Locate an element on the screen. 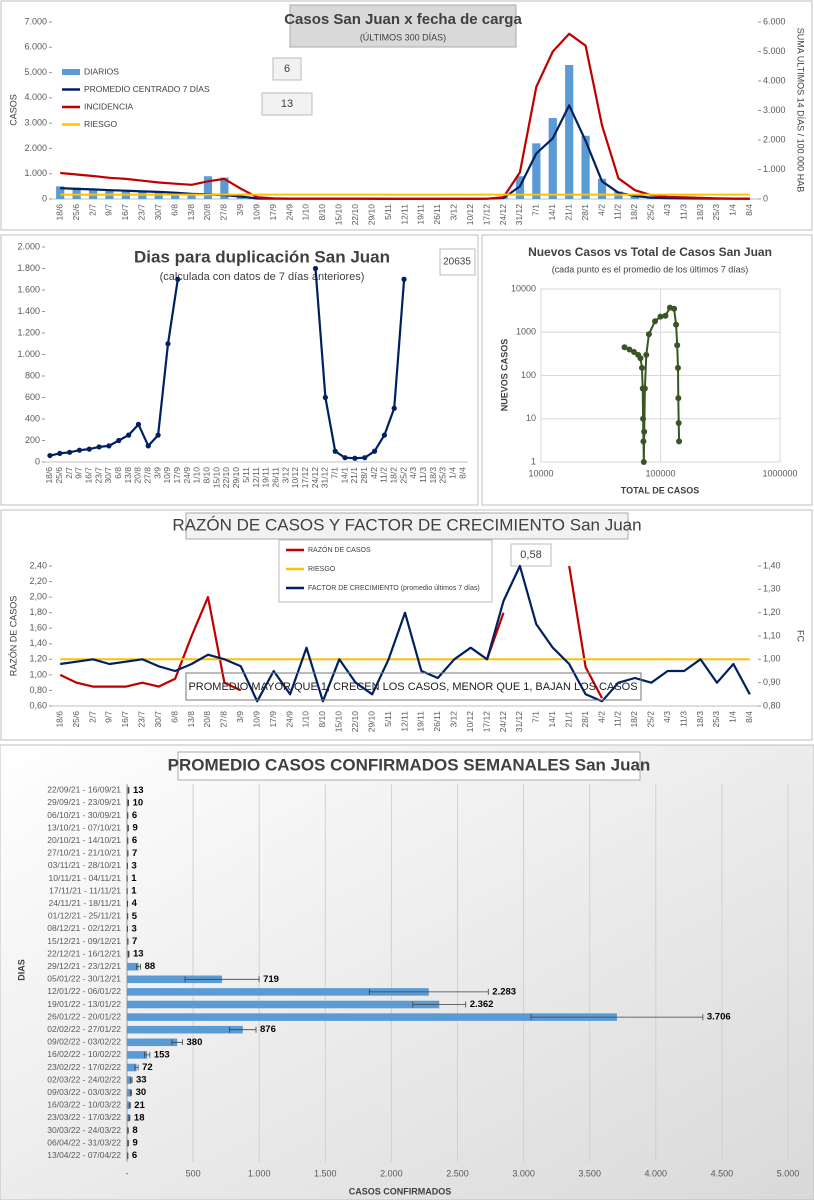  y-tick-label: 16/02/22 - 10/02/22 is located at coordinates (84, 1054).